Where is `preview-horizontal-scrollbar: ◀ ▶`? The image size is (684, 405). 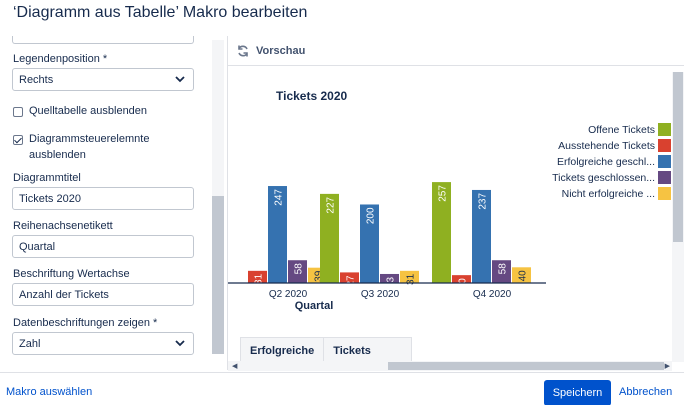
preview-horizontal-scrollbar: ◀ ▶ is located at coordinates (450, 366).